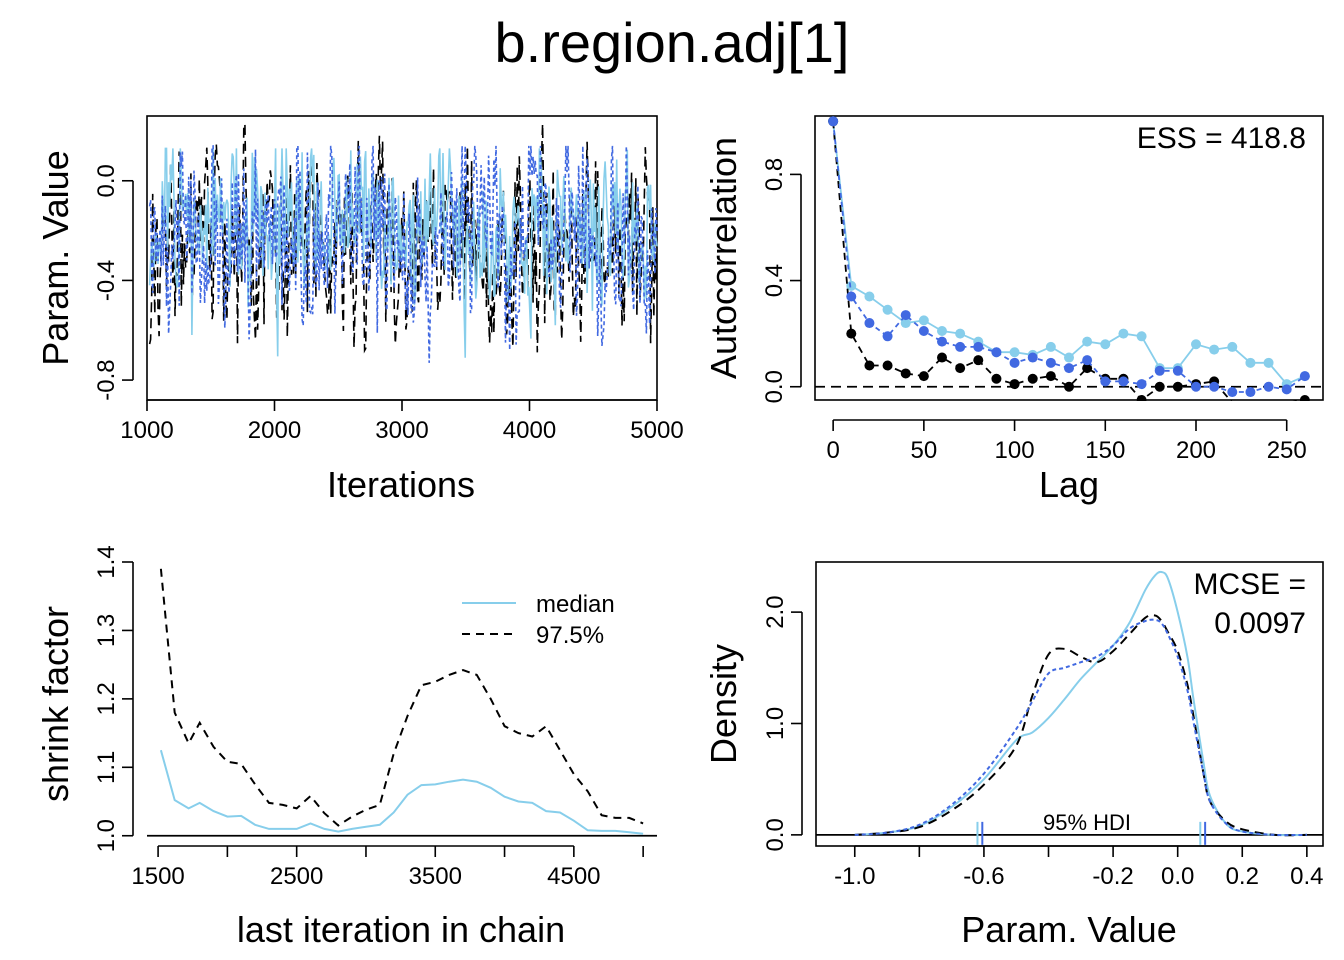  What do you see at coordinates (672, 42) in the screenshot?
I see `figure-title: b.region.adj[1]` at bounding box center [672, 42].